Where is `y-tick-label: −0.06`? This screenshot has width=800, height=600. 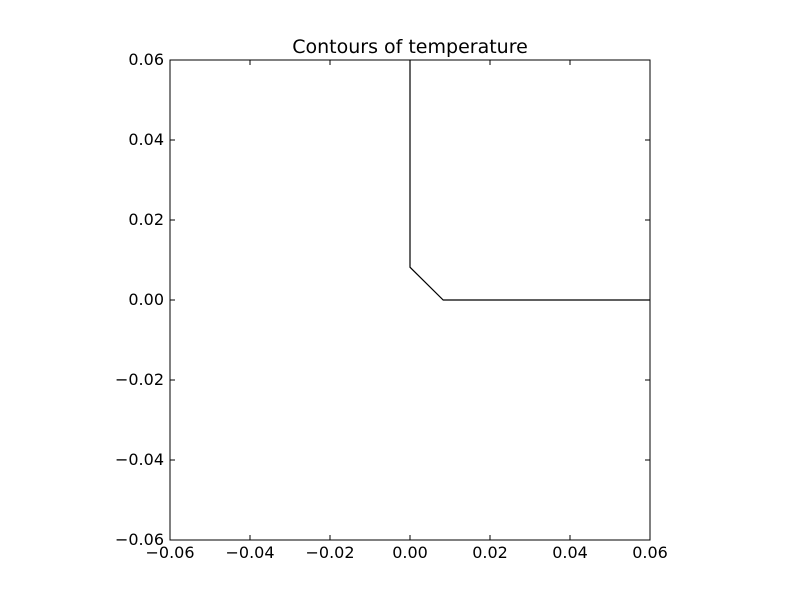
y-tick-label: −0.06 is located at coordinates (139, 539).